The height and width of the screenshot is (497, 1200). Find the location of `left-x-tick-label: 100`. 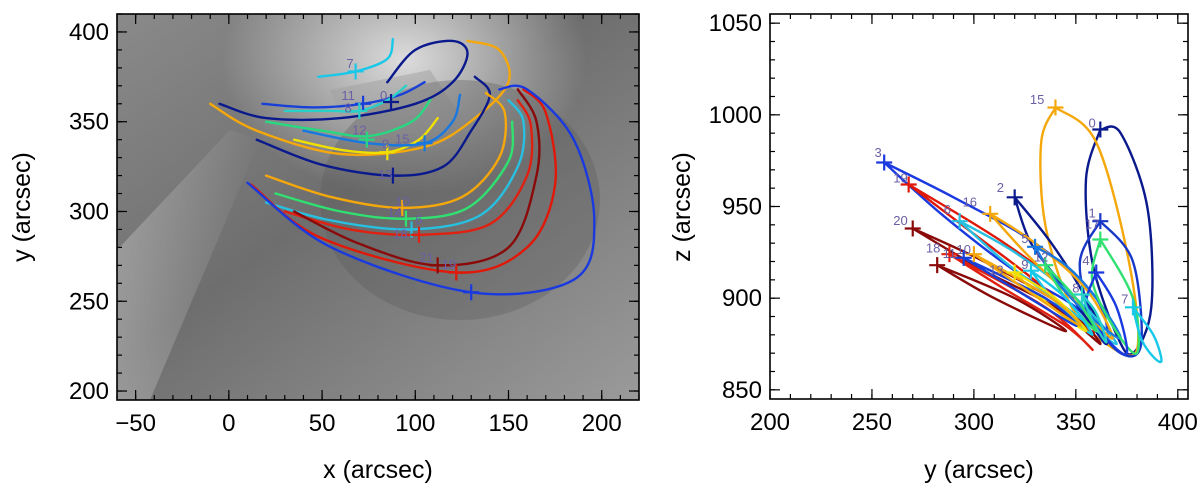

left-x-tick-label: 100 is located at coordinates (415, 423).